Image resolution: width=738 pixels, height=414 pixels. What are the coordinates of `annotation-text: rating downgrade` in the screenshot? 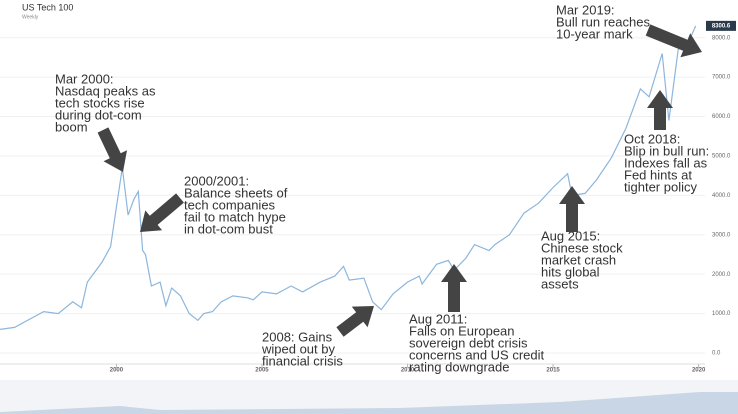 It's located at (459, 366).